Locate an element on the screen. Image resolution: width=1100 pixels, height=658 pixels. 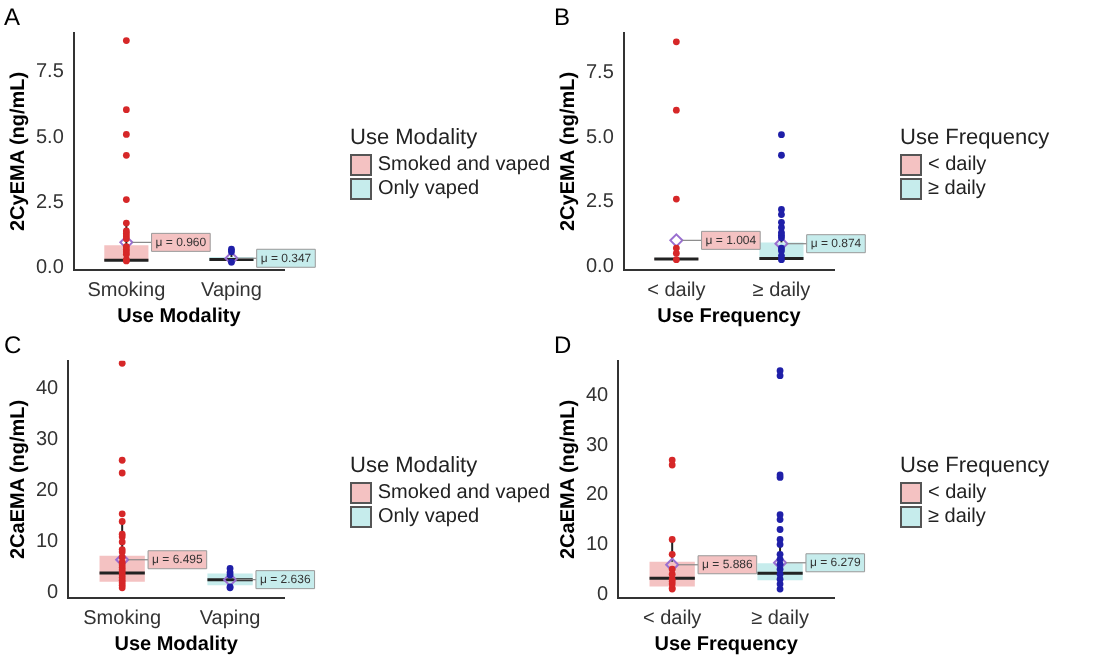
chart-title: D is located at coordinates (563, 345).